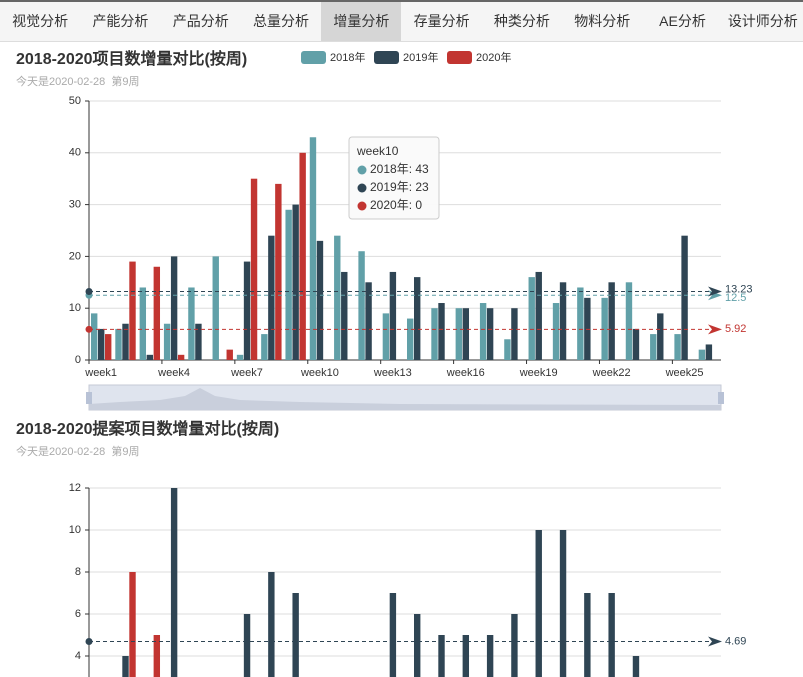  What do you see at coordinates (78, 572) in the screenshot?
I see `y-tick-label: 8` at bounding box center [78, 572].